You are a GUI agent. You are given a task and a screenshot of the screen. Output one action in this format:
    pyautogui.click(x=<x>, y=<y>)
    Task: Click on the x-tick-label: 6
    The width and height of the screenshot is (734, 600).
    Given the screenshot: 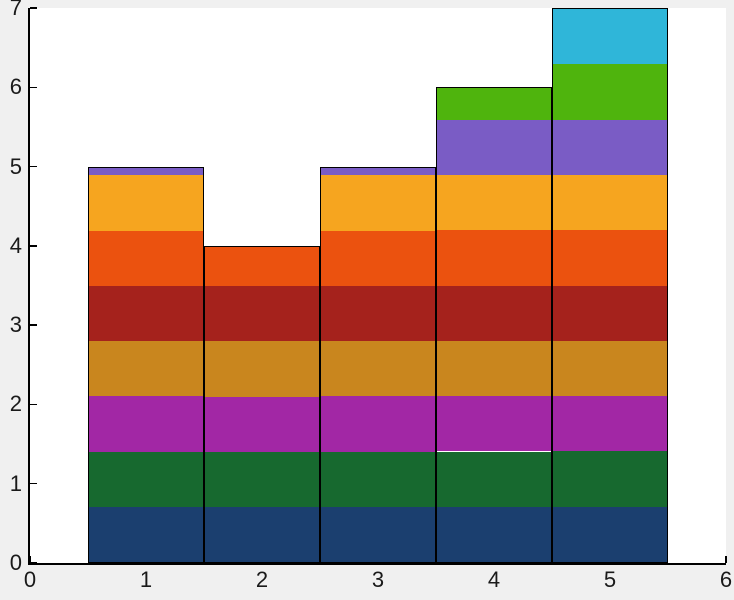 What is the action you would take?
    pyautogui.click(x=726, y=579)
    